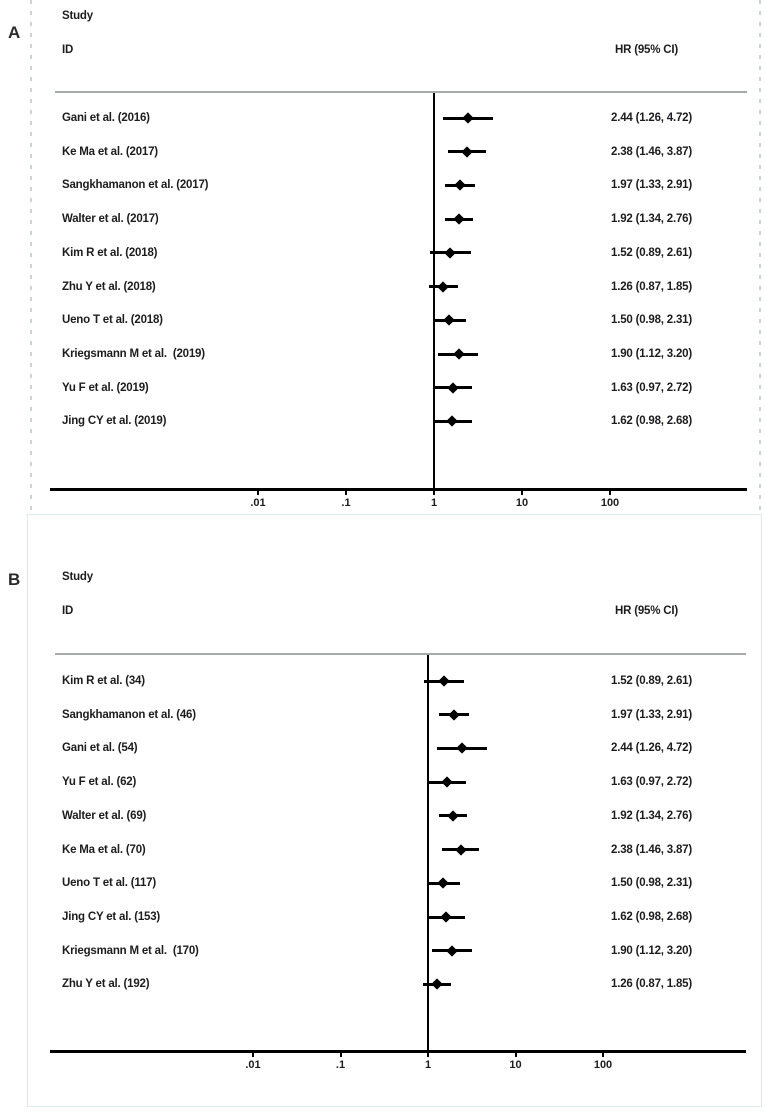 This screenshot has width=765, height=1114. What do you see at coordinates (646, 611) in the screenshot?
I see `panel-b-col-hr: HR (95% CI)` at bounding box center [646, 611].